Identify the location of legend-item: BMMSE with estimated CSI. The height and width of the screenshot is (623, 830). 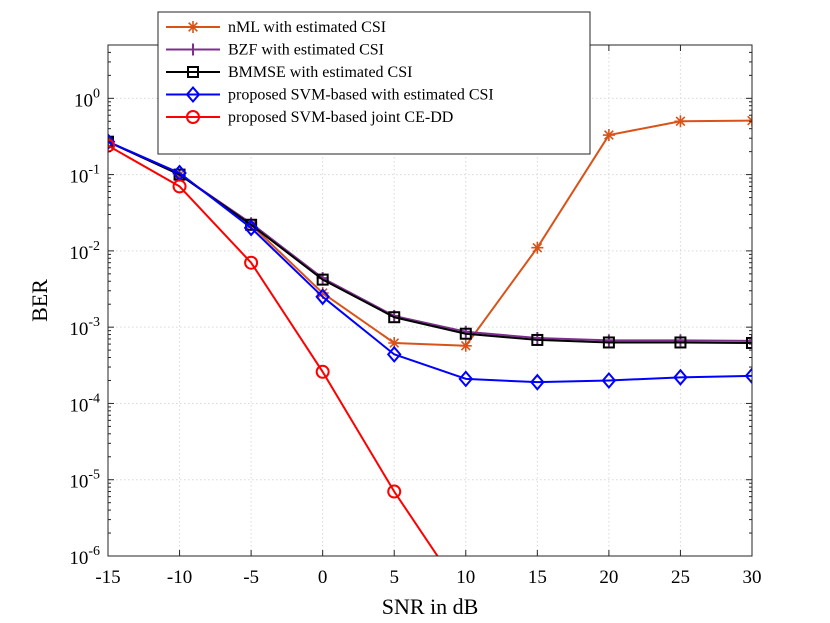
(289, 72).